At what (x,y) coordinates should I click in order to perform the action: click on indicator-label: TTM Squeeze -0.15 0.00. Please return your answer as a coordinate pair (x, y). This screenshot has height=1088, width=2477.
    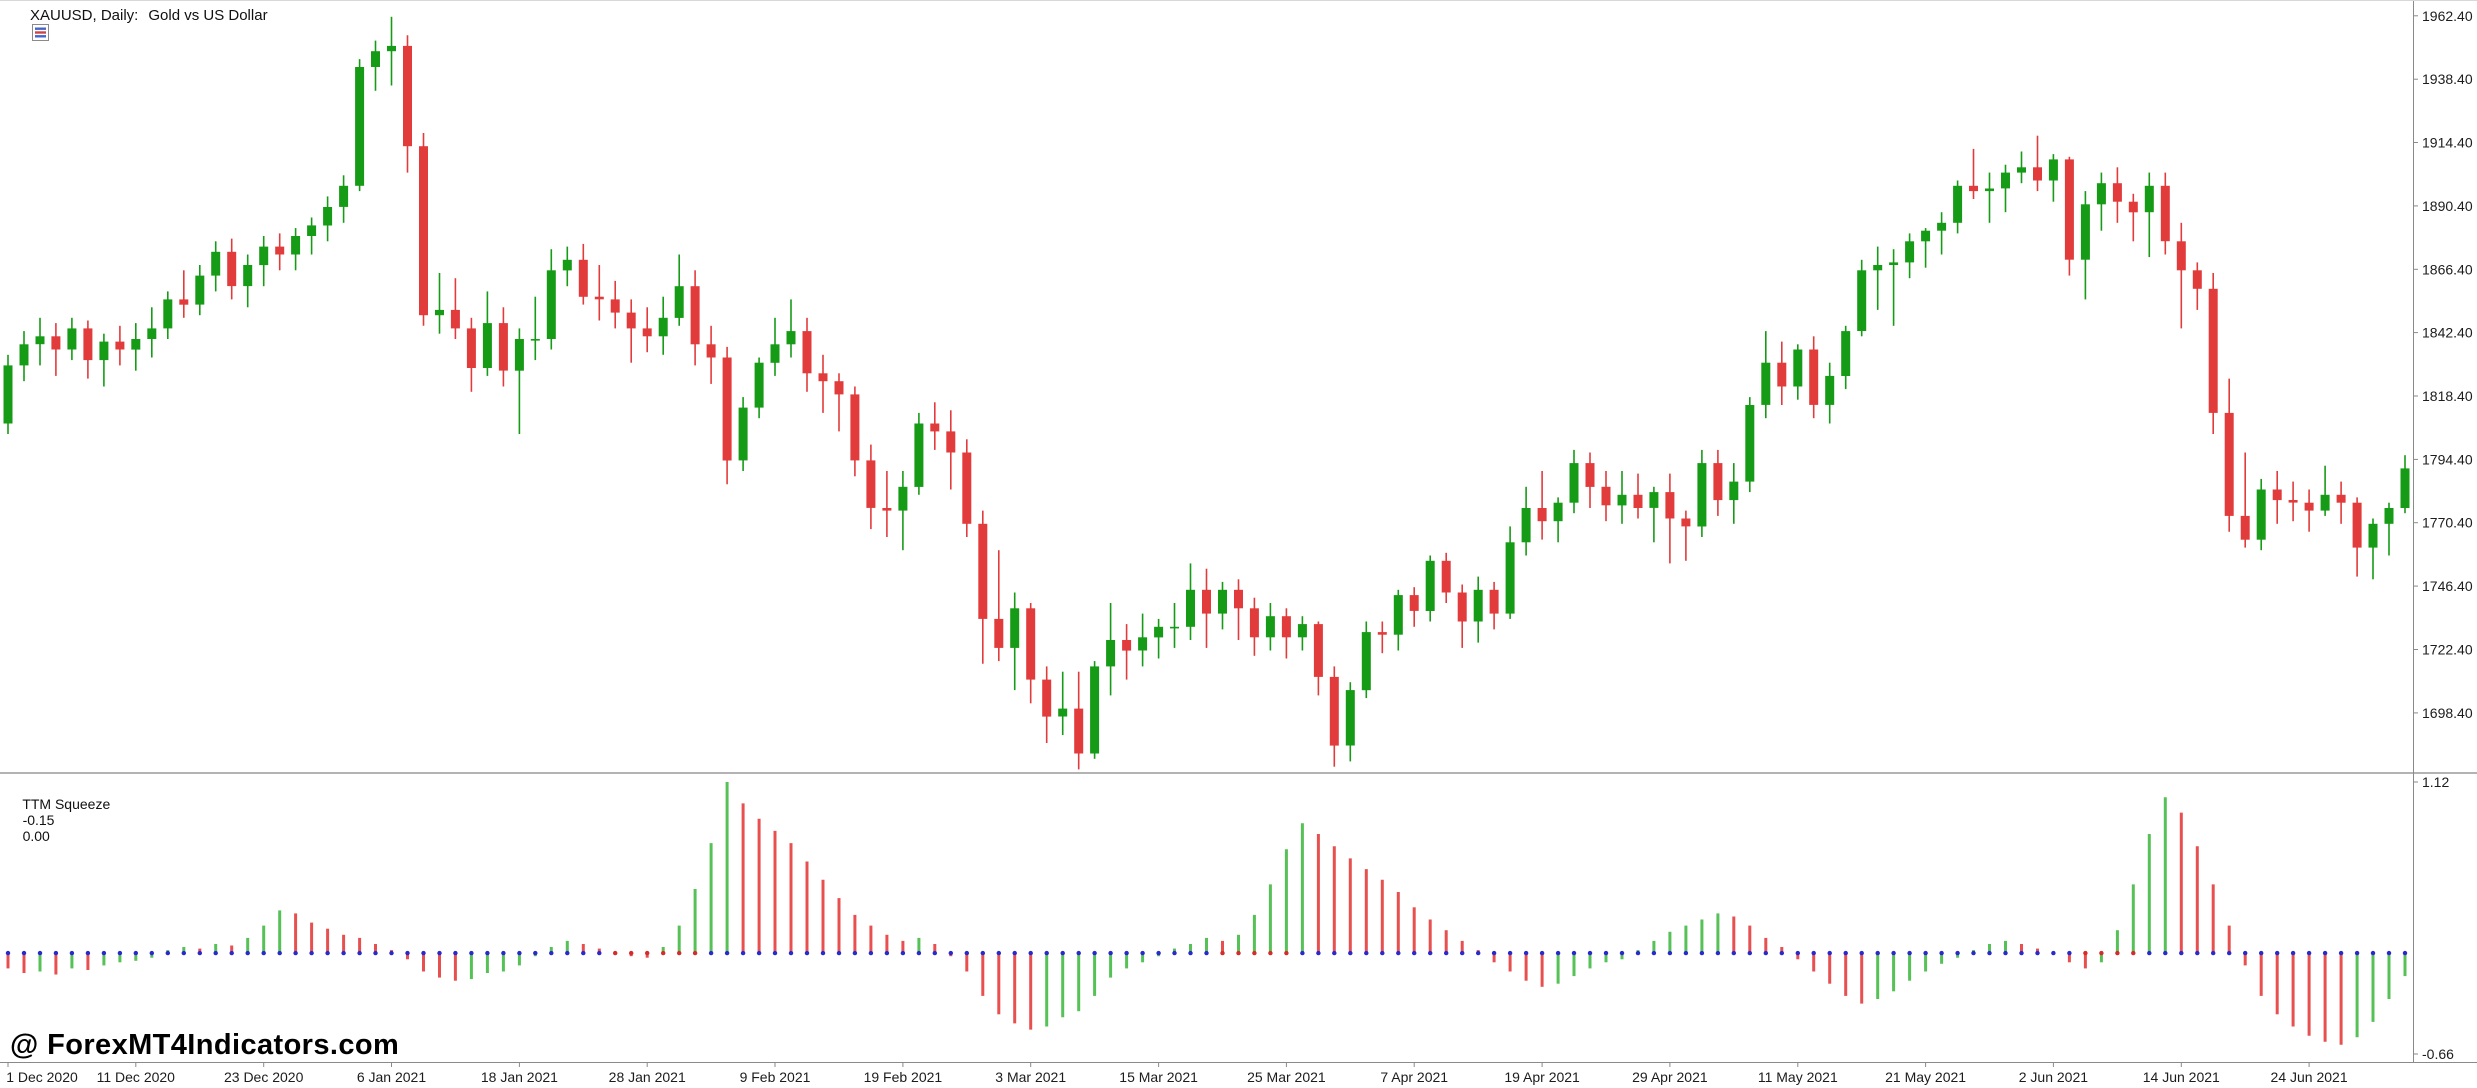
    Looking at the image, I should click on (61, 820).